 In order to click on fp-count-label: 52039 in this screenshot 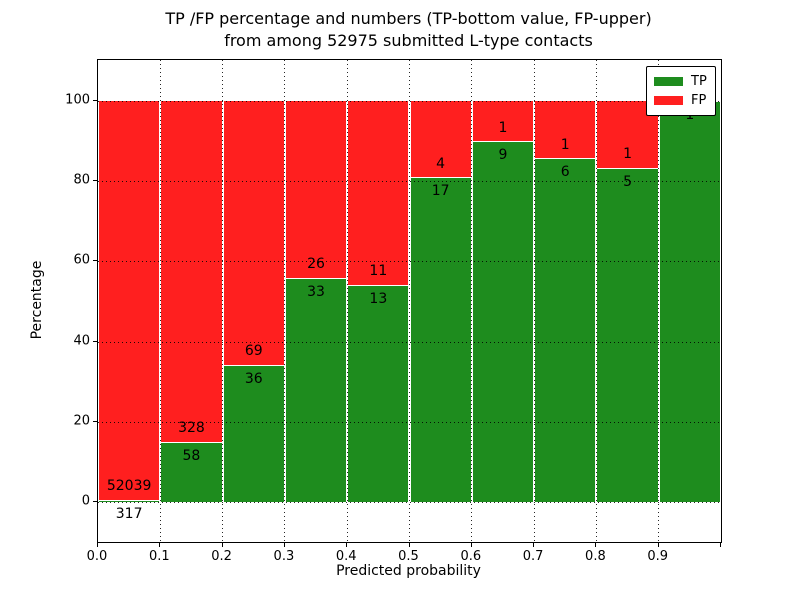, I will do `click(129, 486)`.